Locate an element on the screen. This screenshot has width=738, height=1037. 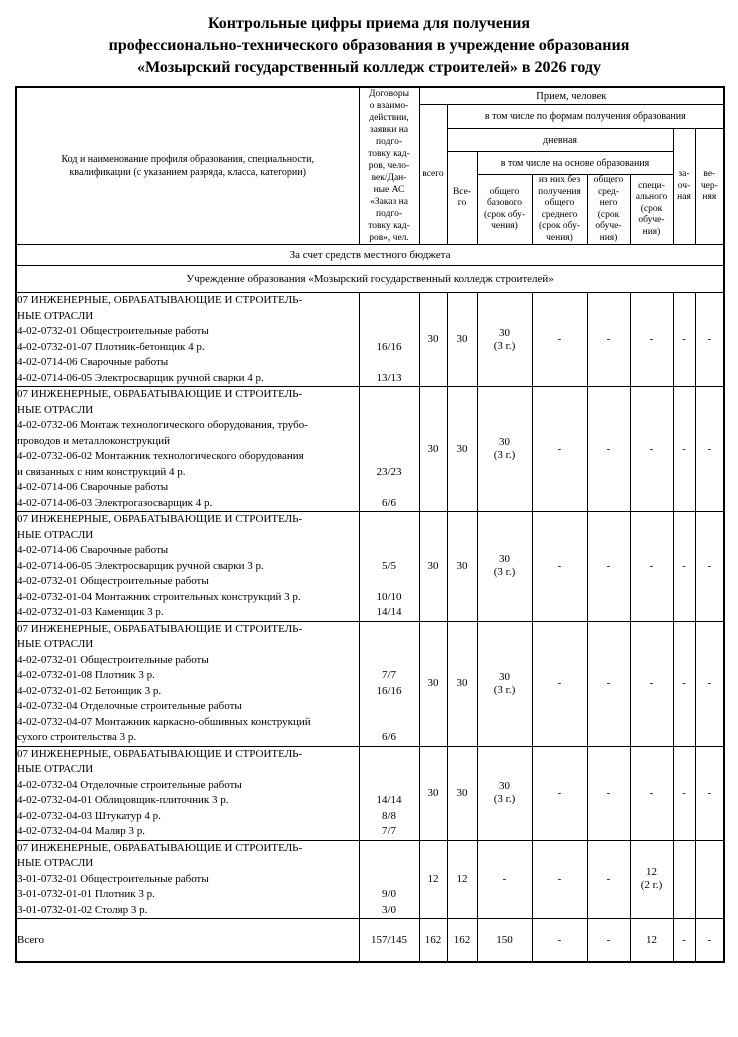
evening-cell is located at coordinates (709, 879).